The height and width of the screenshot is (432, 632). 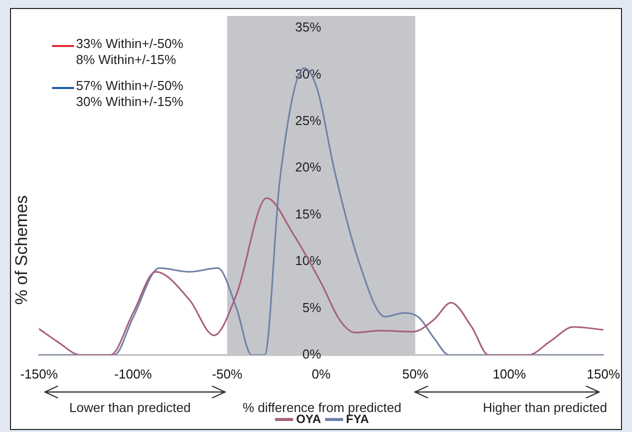 What do you see at coordinates (130, 85) in the screenshot?
I see `annotation: 57% Within+/-50%` at bounding box center [130, 85].